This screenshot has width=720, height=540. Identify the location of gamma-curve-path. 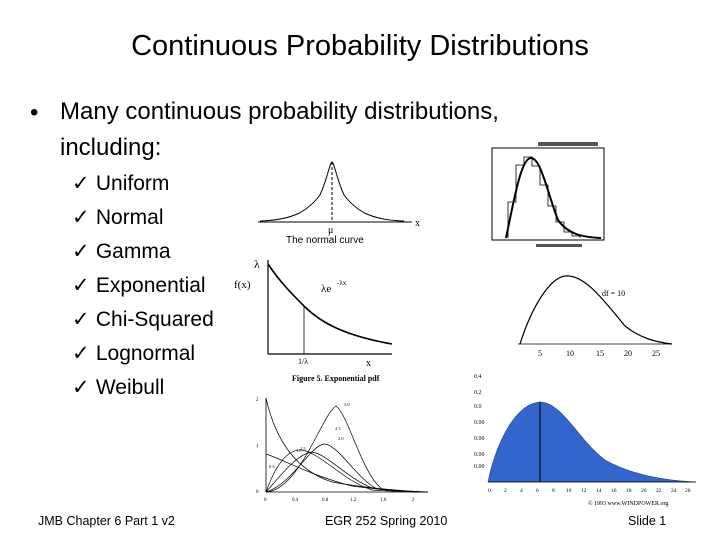
(553, 197).